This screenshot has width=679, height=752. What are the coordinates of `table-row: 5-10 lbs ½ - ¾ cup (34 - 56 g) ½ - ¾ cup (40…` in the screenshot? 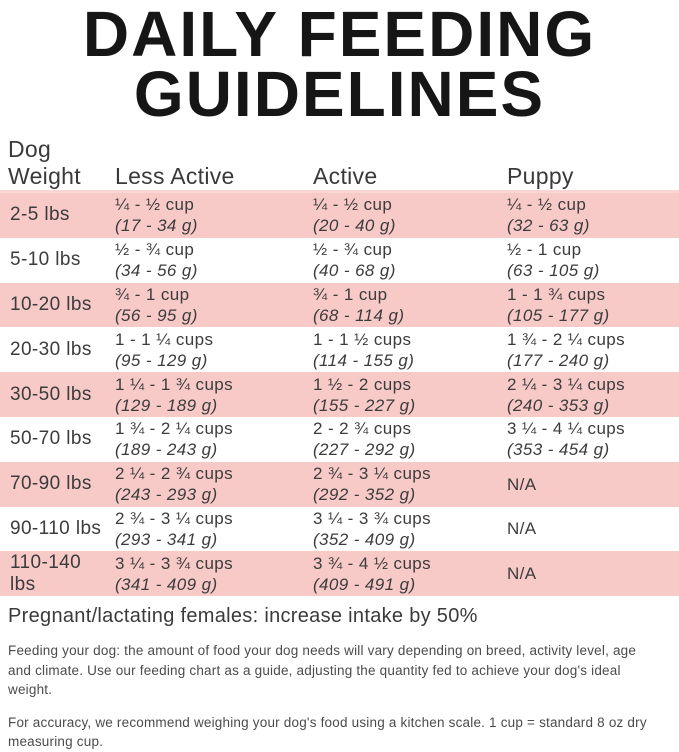 It's located at (339, 260).